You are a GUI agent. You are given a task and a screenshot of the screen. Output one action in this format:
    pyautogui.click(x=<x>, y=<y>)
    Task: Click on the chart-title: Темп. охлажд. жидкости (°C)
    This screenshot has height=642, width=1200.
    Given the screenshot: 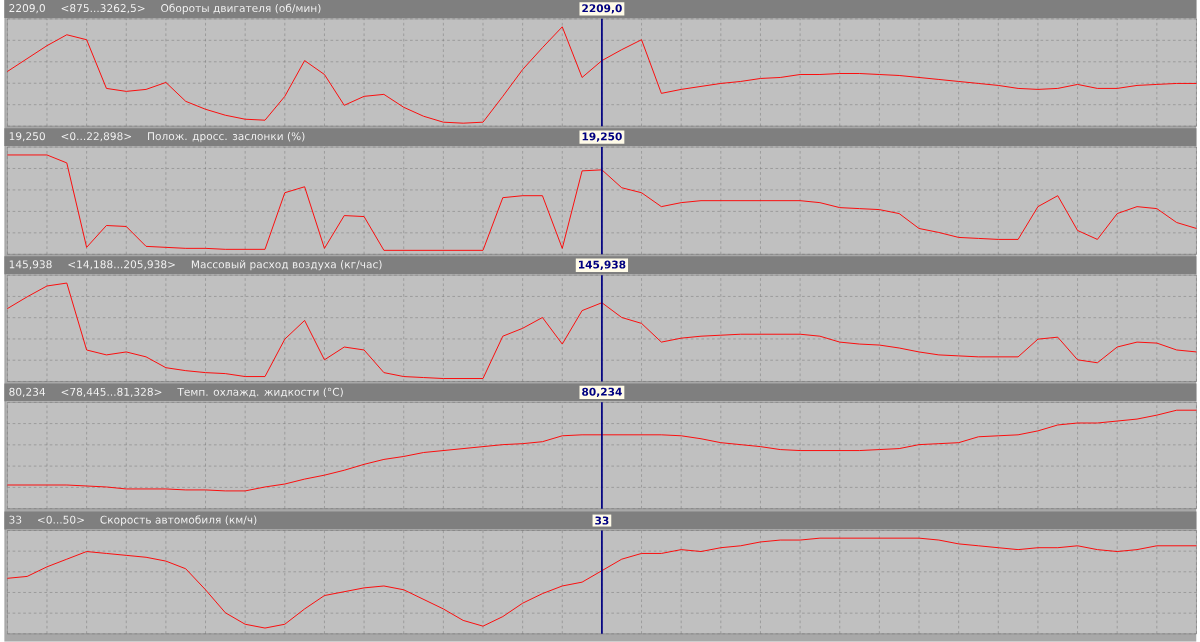 What is the action you would take?
    pyautogui.click(x=260, y=392)
    